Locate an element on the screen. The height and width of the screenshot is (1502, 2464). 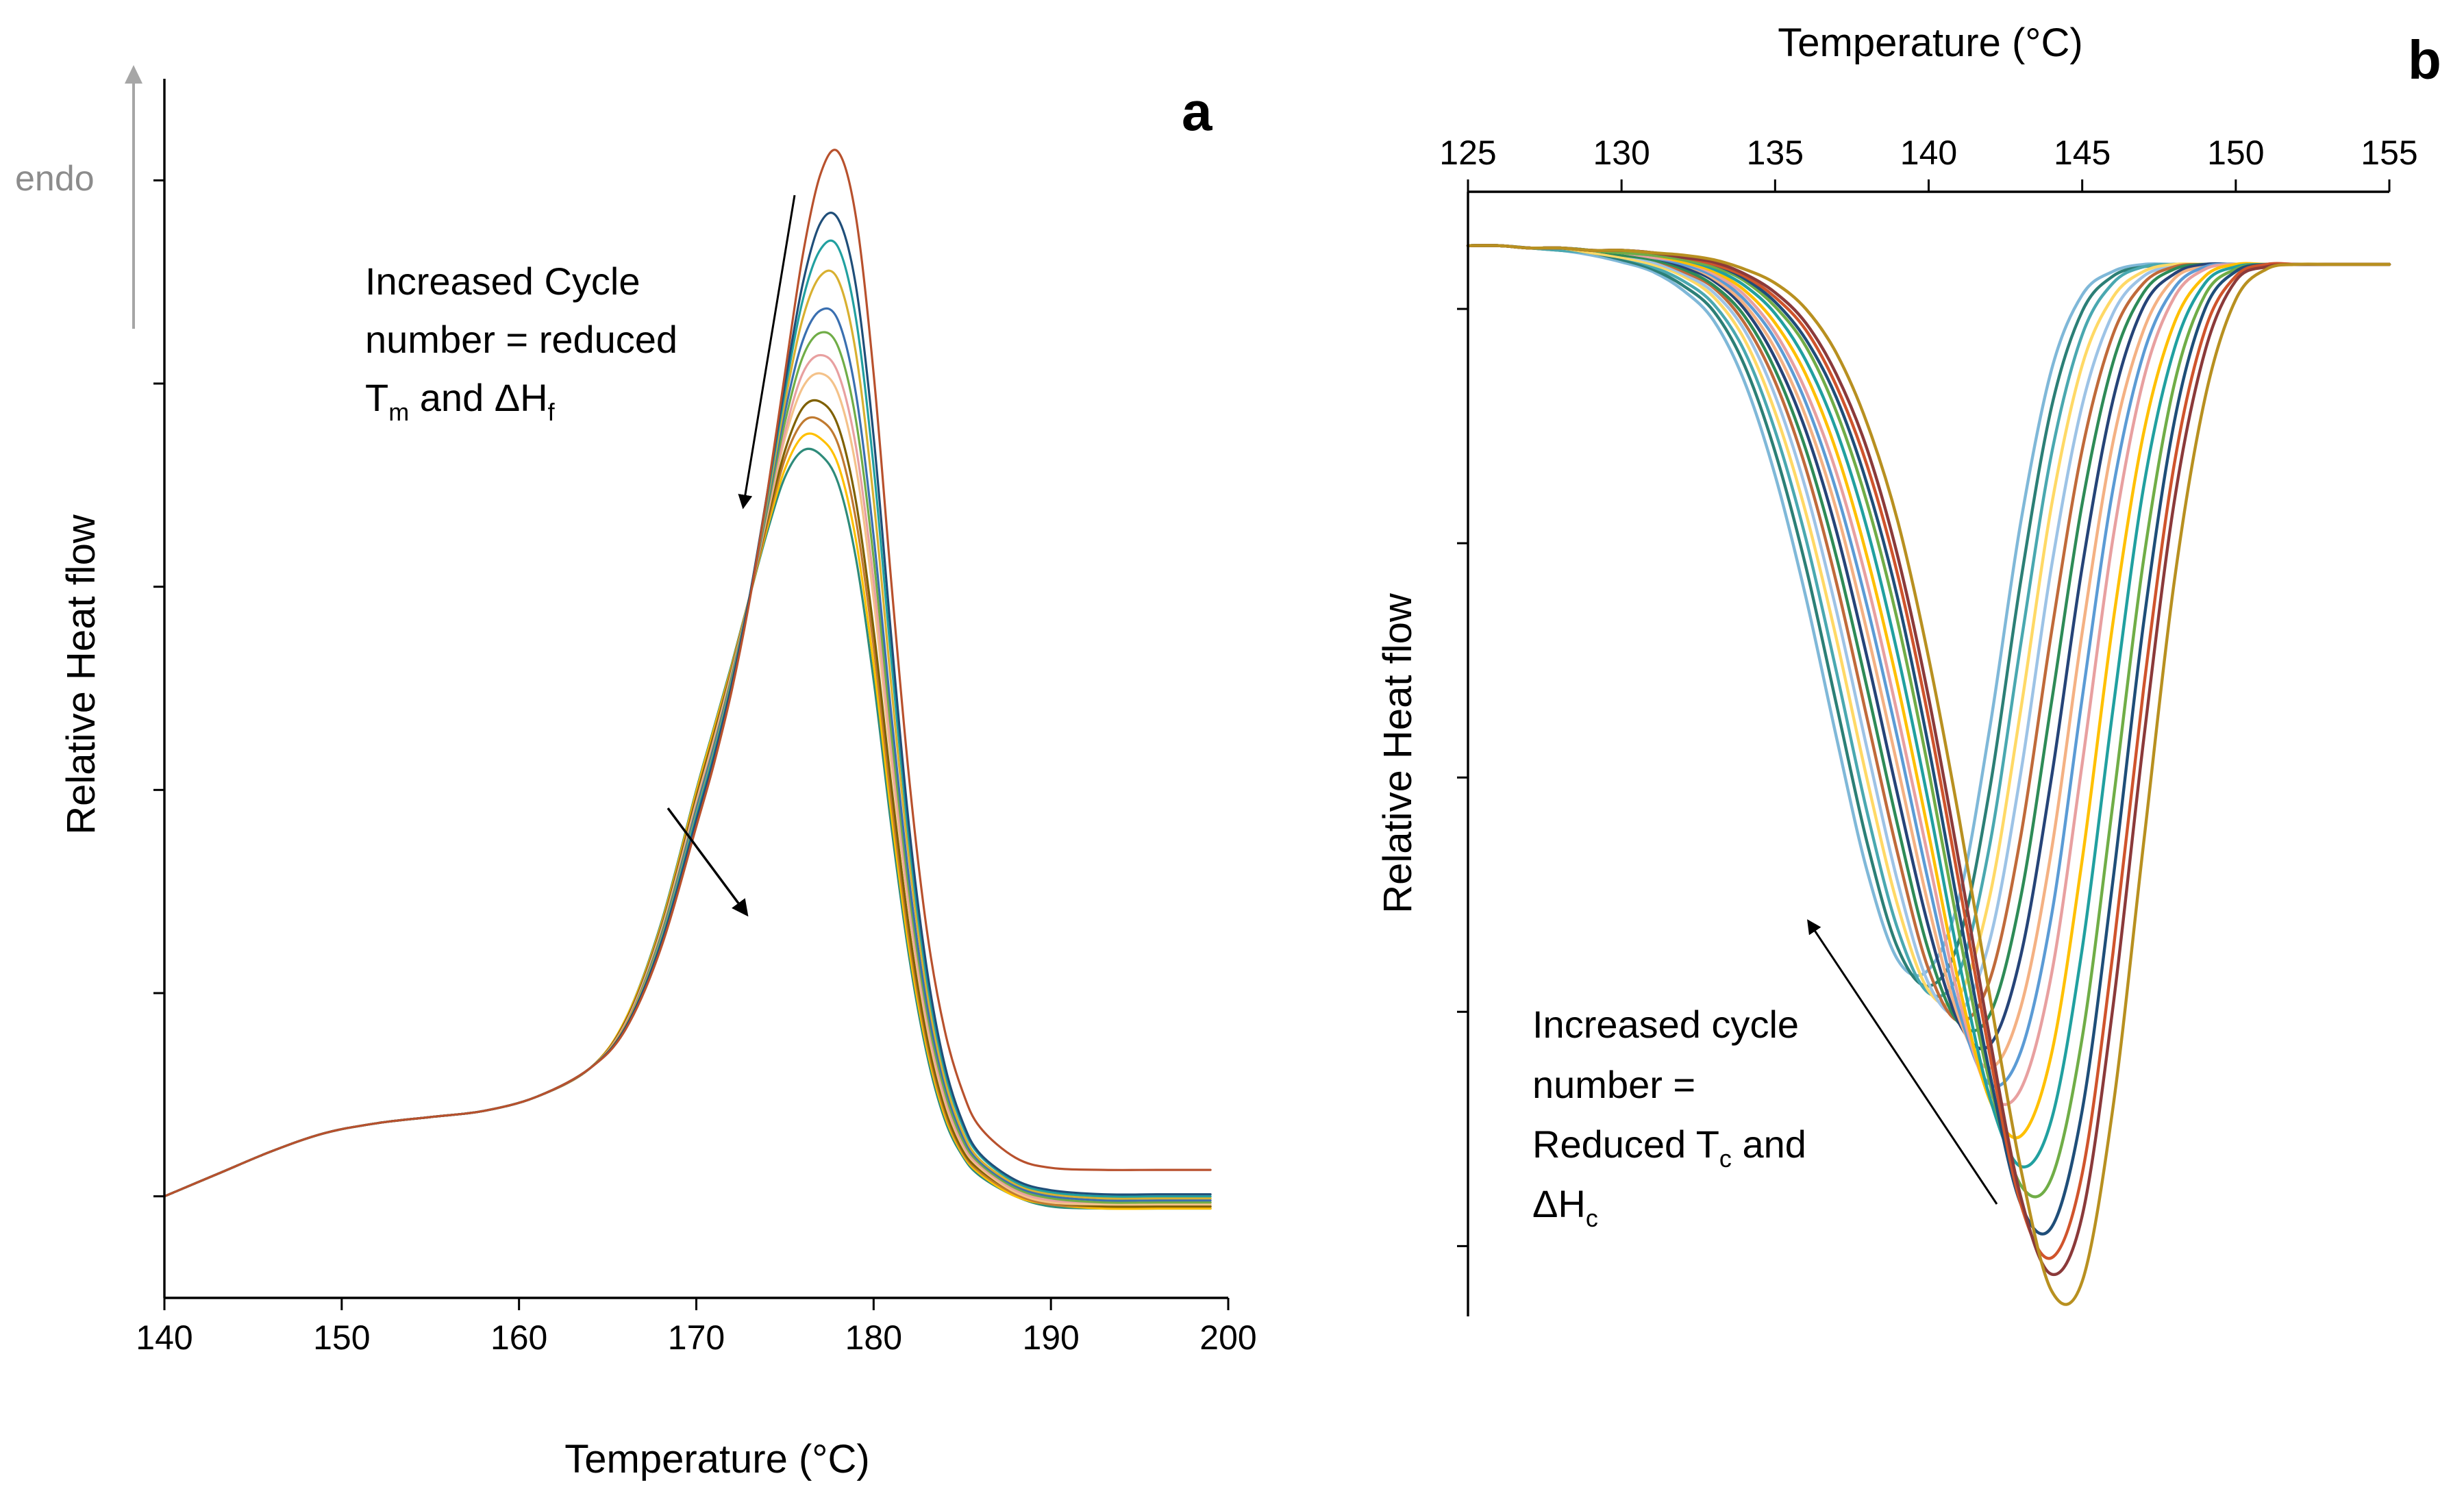
panel-b-annotation-line4: ΔHc is located at coordinates (1565, 1207).